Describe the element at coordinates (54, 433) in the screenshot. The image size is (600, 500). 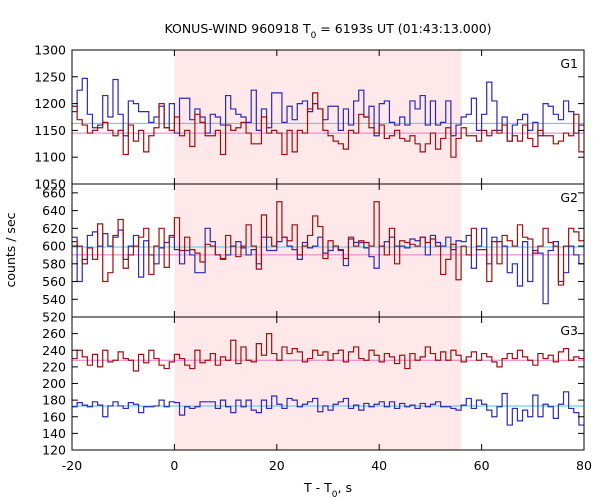
I see `panel-g3-ytick-label: 140` at that location.